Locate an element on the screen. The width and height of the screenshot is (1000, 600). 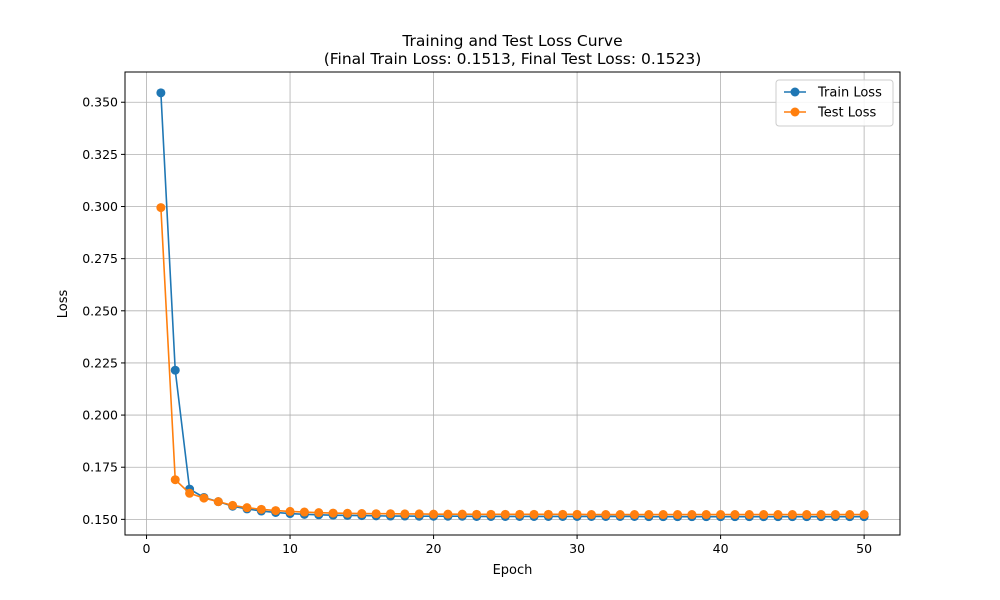
x-tick-label: 10 is located at coordinates (290, 548).